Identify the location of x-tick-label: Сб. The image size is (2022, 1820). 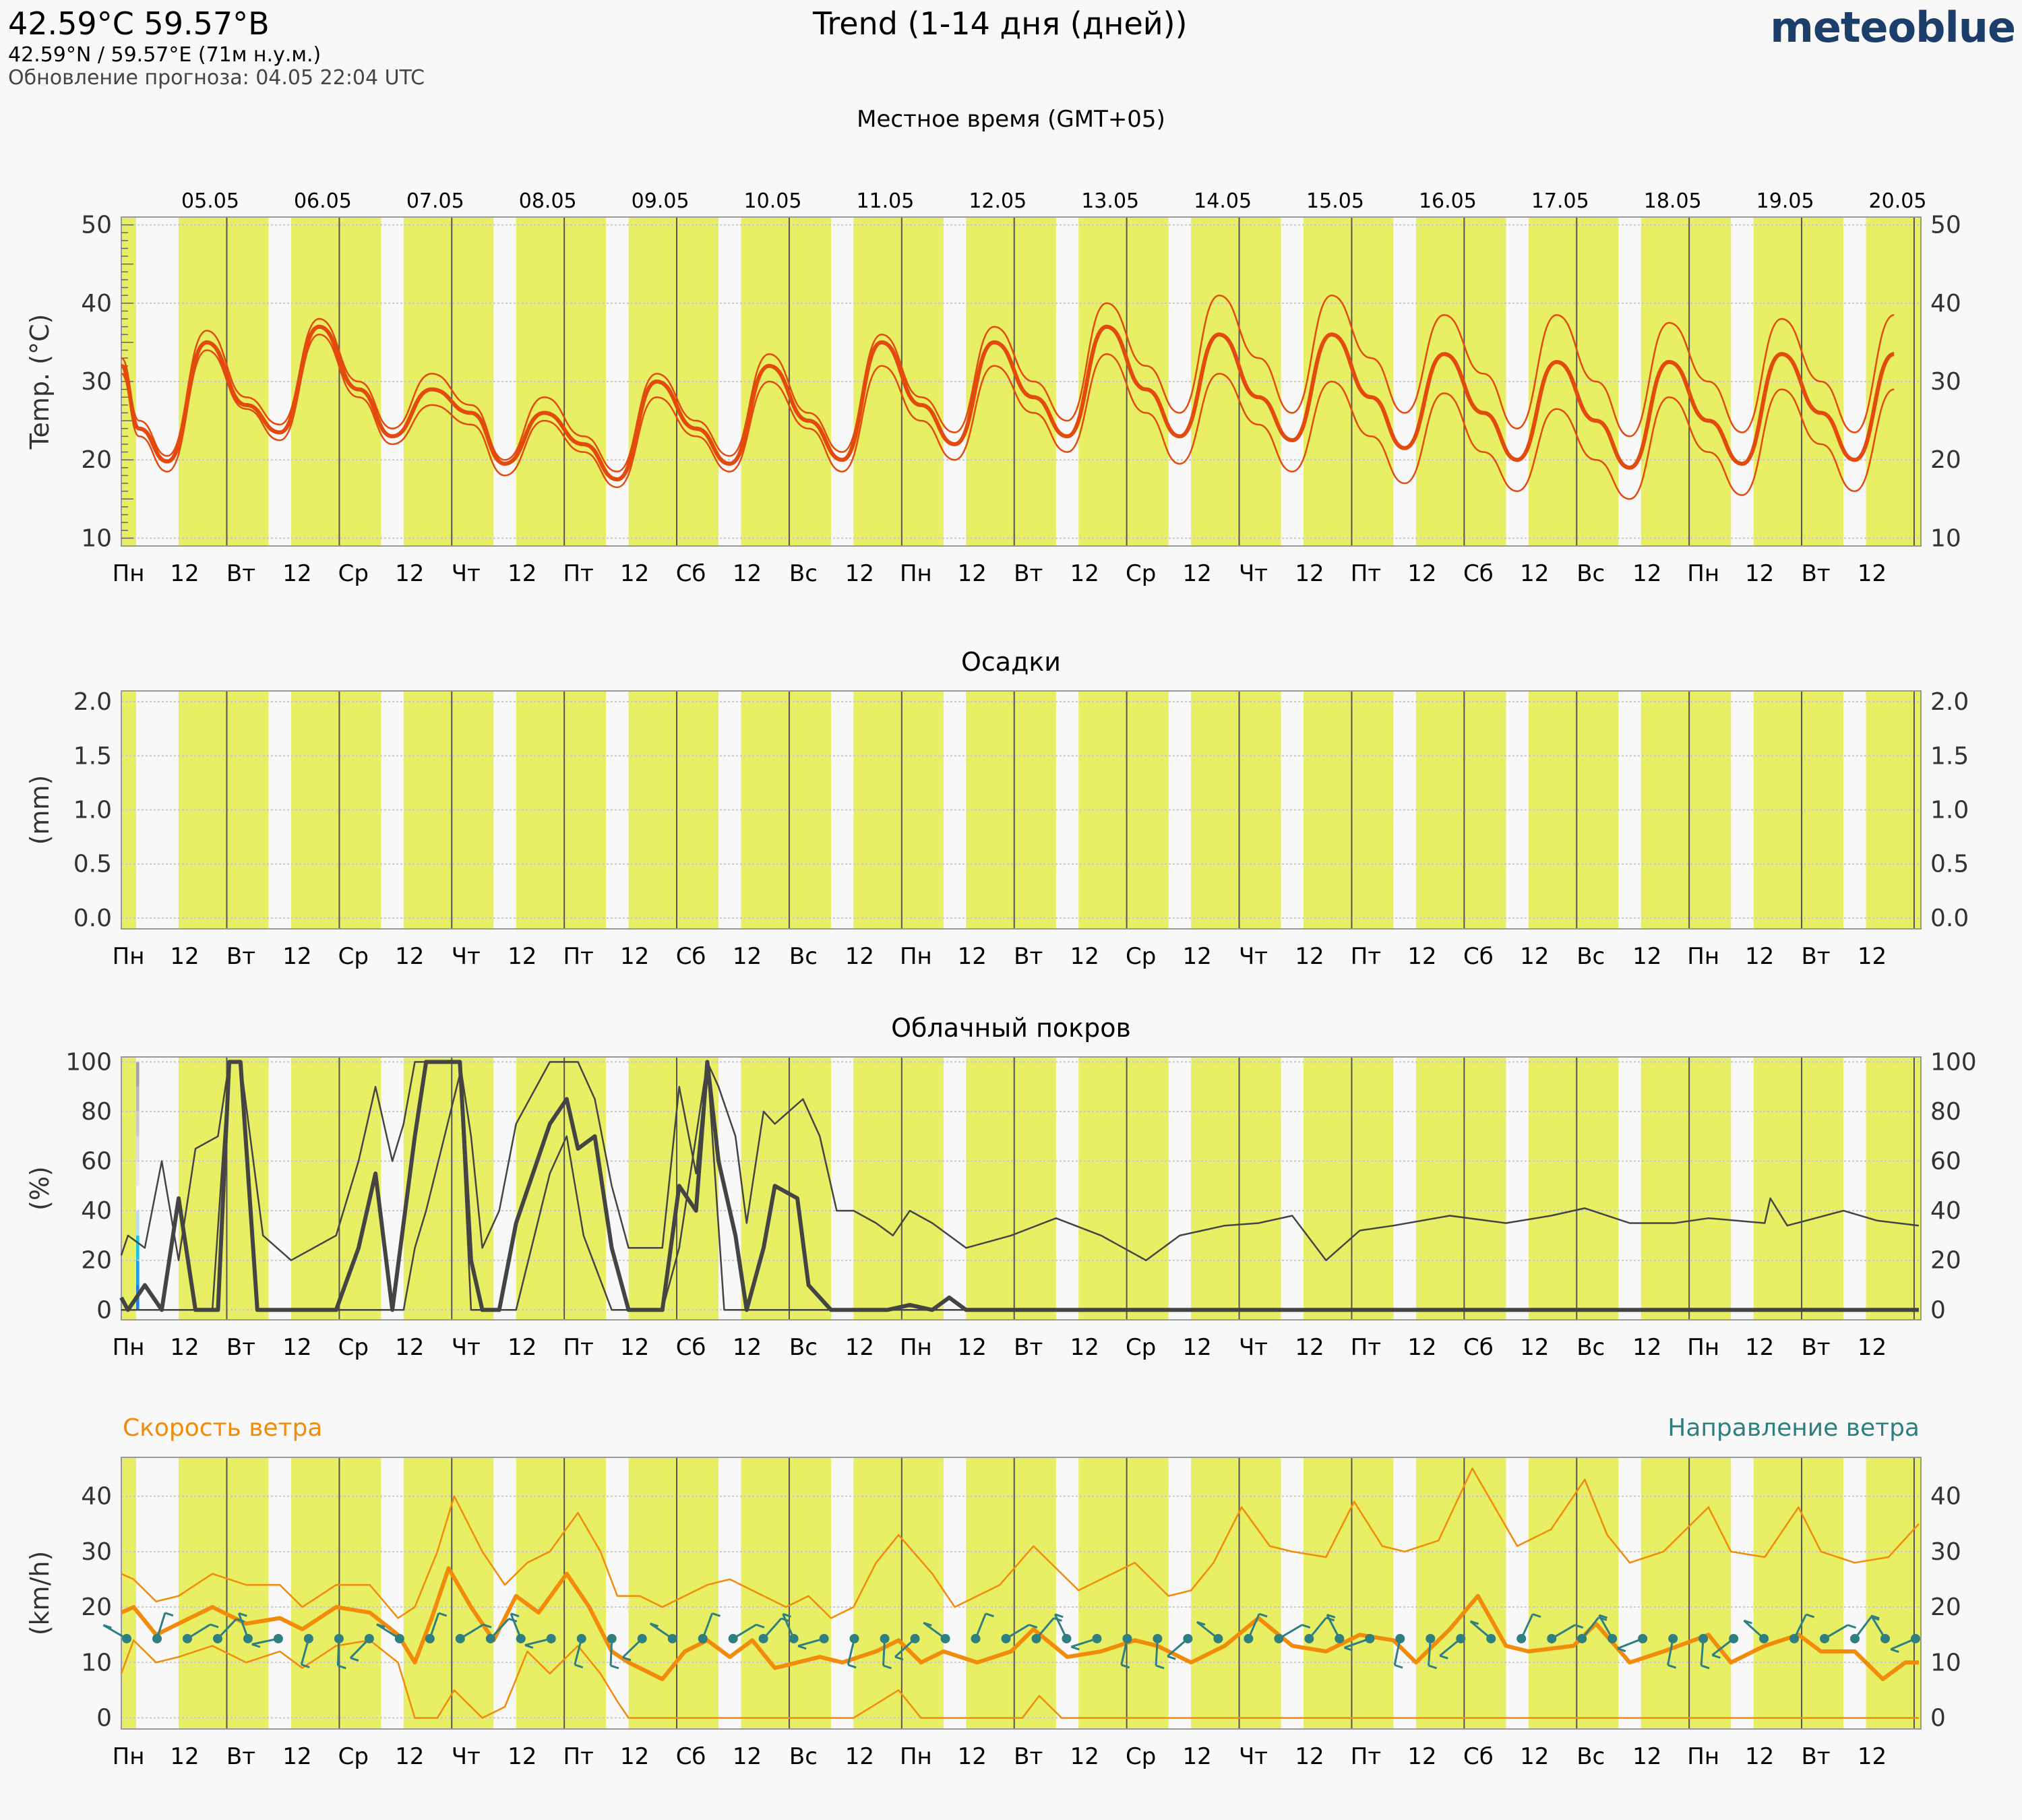
(1479, 956).